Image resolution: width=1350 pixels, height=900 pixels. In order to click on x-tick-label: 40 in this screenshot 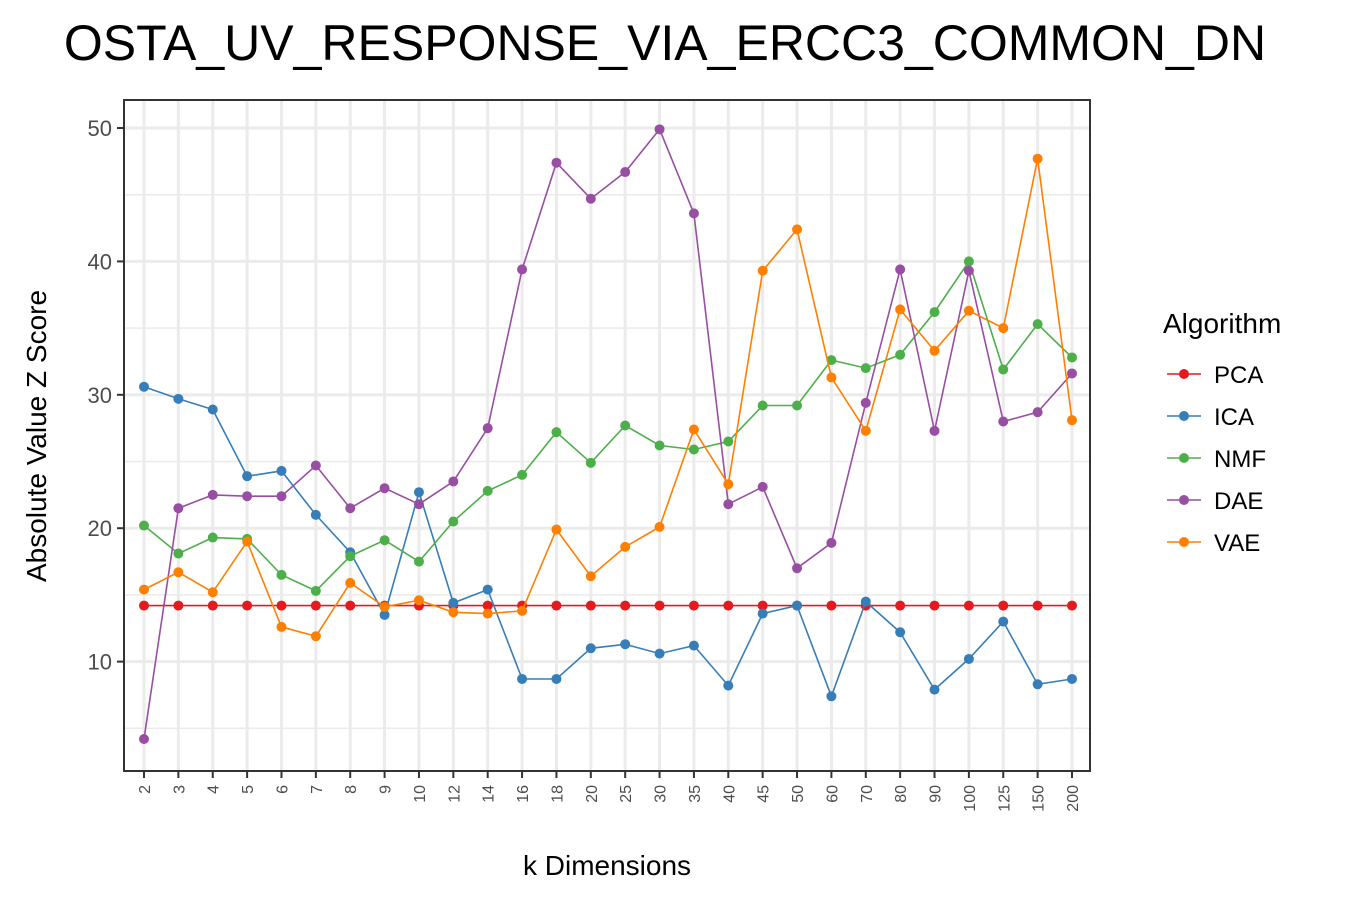, I will do `click(729, 794)`.